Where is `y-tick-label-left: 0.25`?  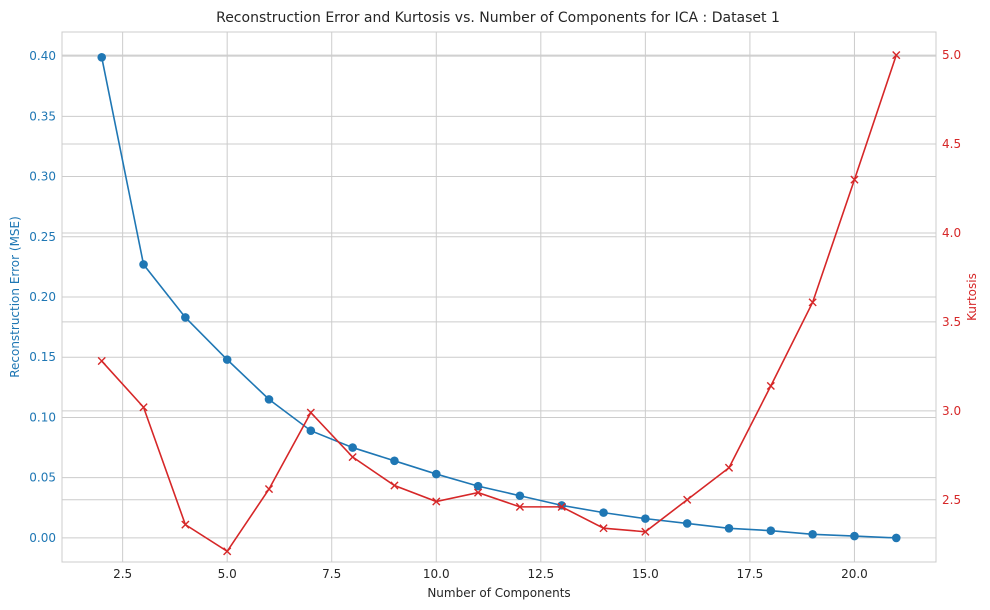
y-tick-label-left: 0.25 is located at coordinates (42, 237).